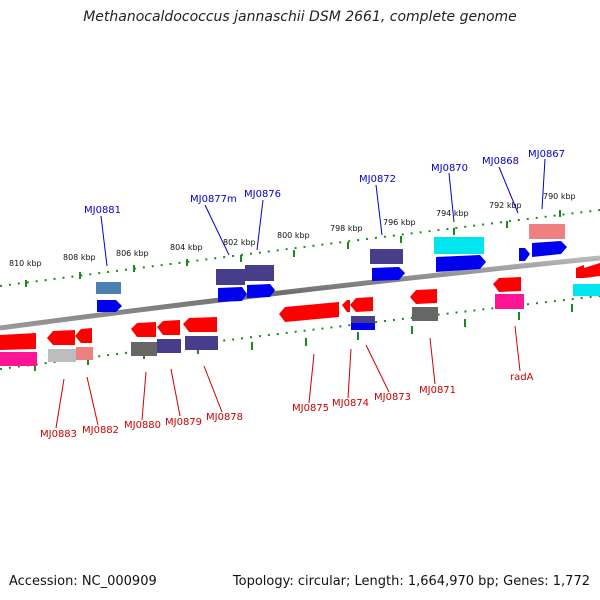  Describe the element at coordinates (58, 434) in the screenshot. I see `gene-label-mj0883: MJ0883` at that location.